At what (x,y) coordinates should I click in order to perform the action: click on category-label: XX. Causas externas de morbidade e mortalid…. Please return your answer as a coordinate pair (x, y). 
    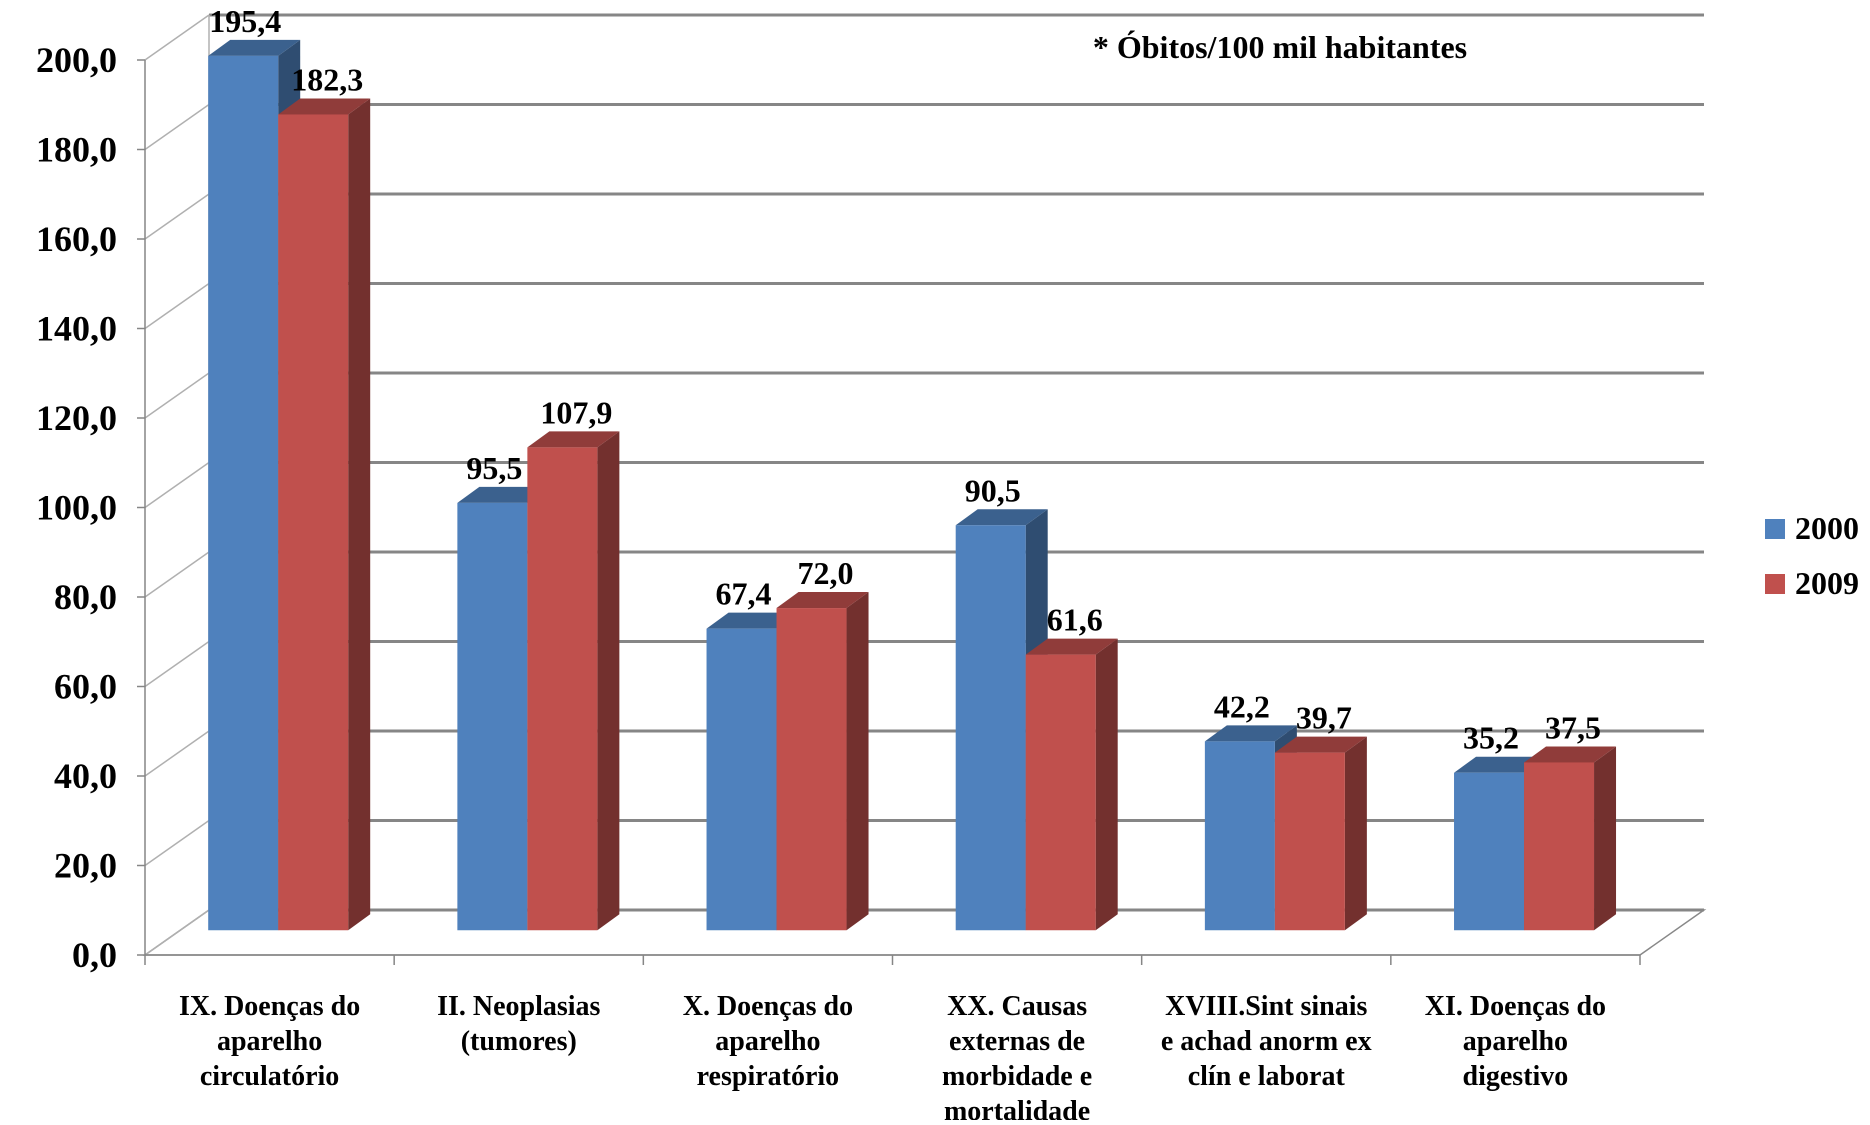
    Looking at the image, I should click on (1017, 1055).